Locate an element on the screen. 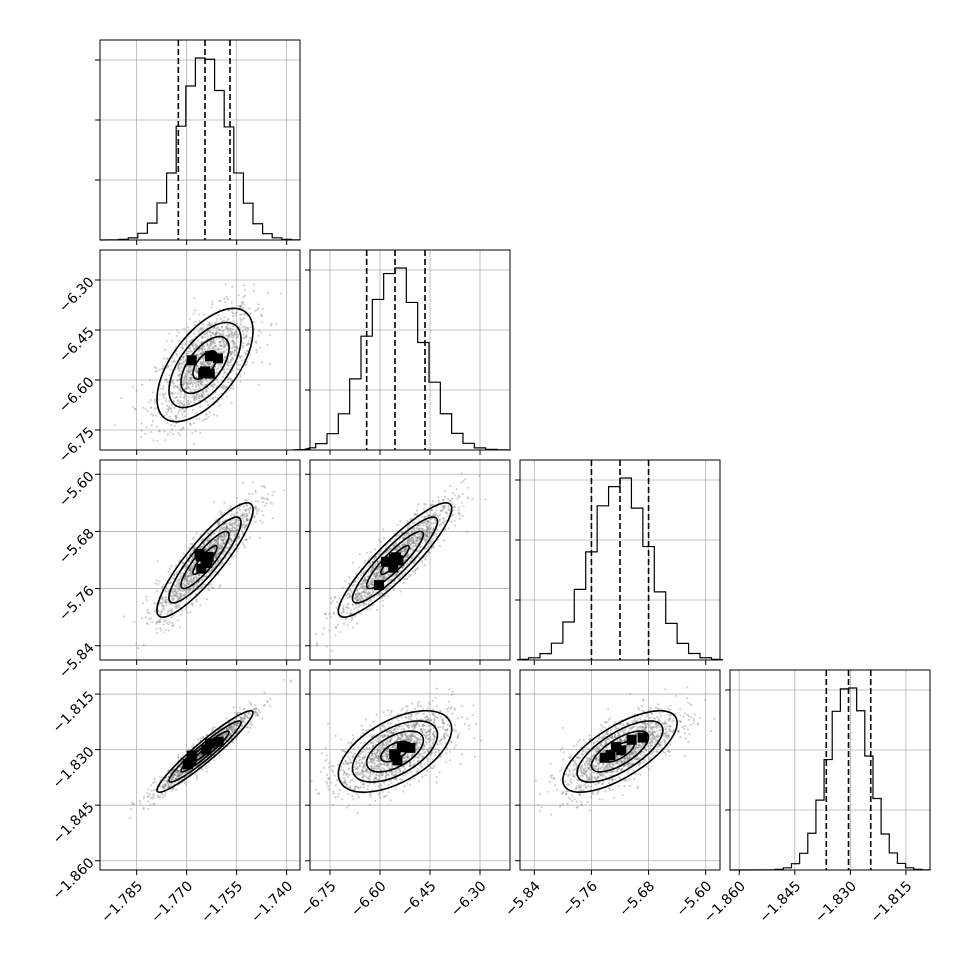  panel-frame is located at coordinates (830, 770).